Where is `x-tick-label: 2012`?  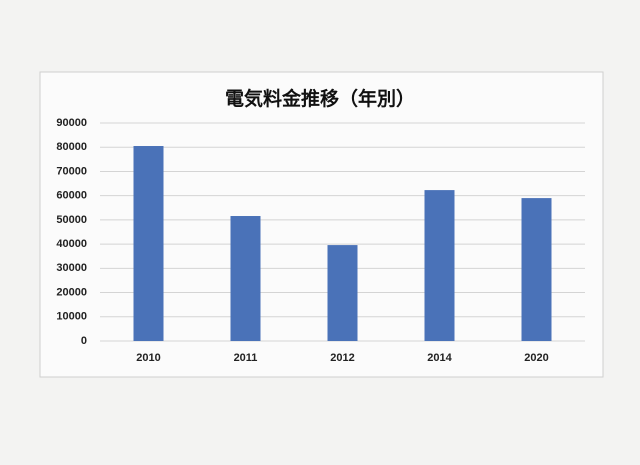
x-tick-label: 2012 is located at coordinates (342, 358).